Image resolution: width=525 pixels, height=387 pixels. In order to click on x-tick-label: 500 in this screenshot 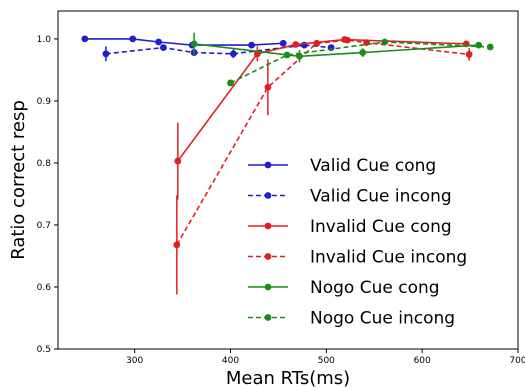, I will do `click(326, 361)`.